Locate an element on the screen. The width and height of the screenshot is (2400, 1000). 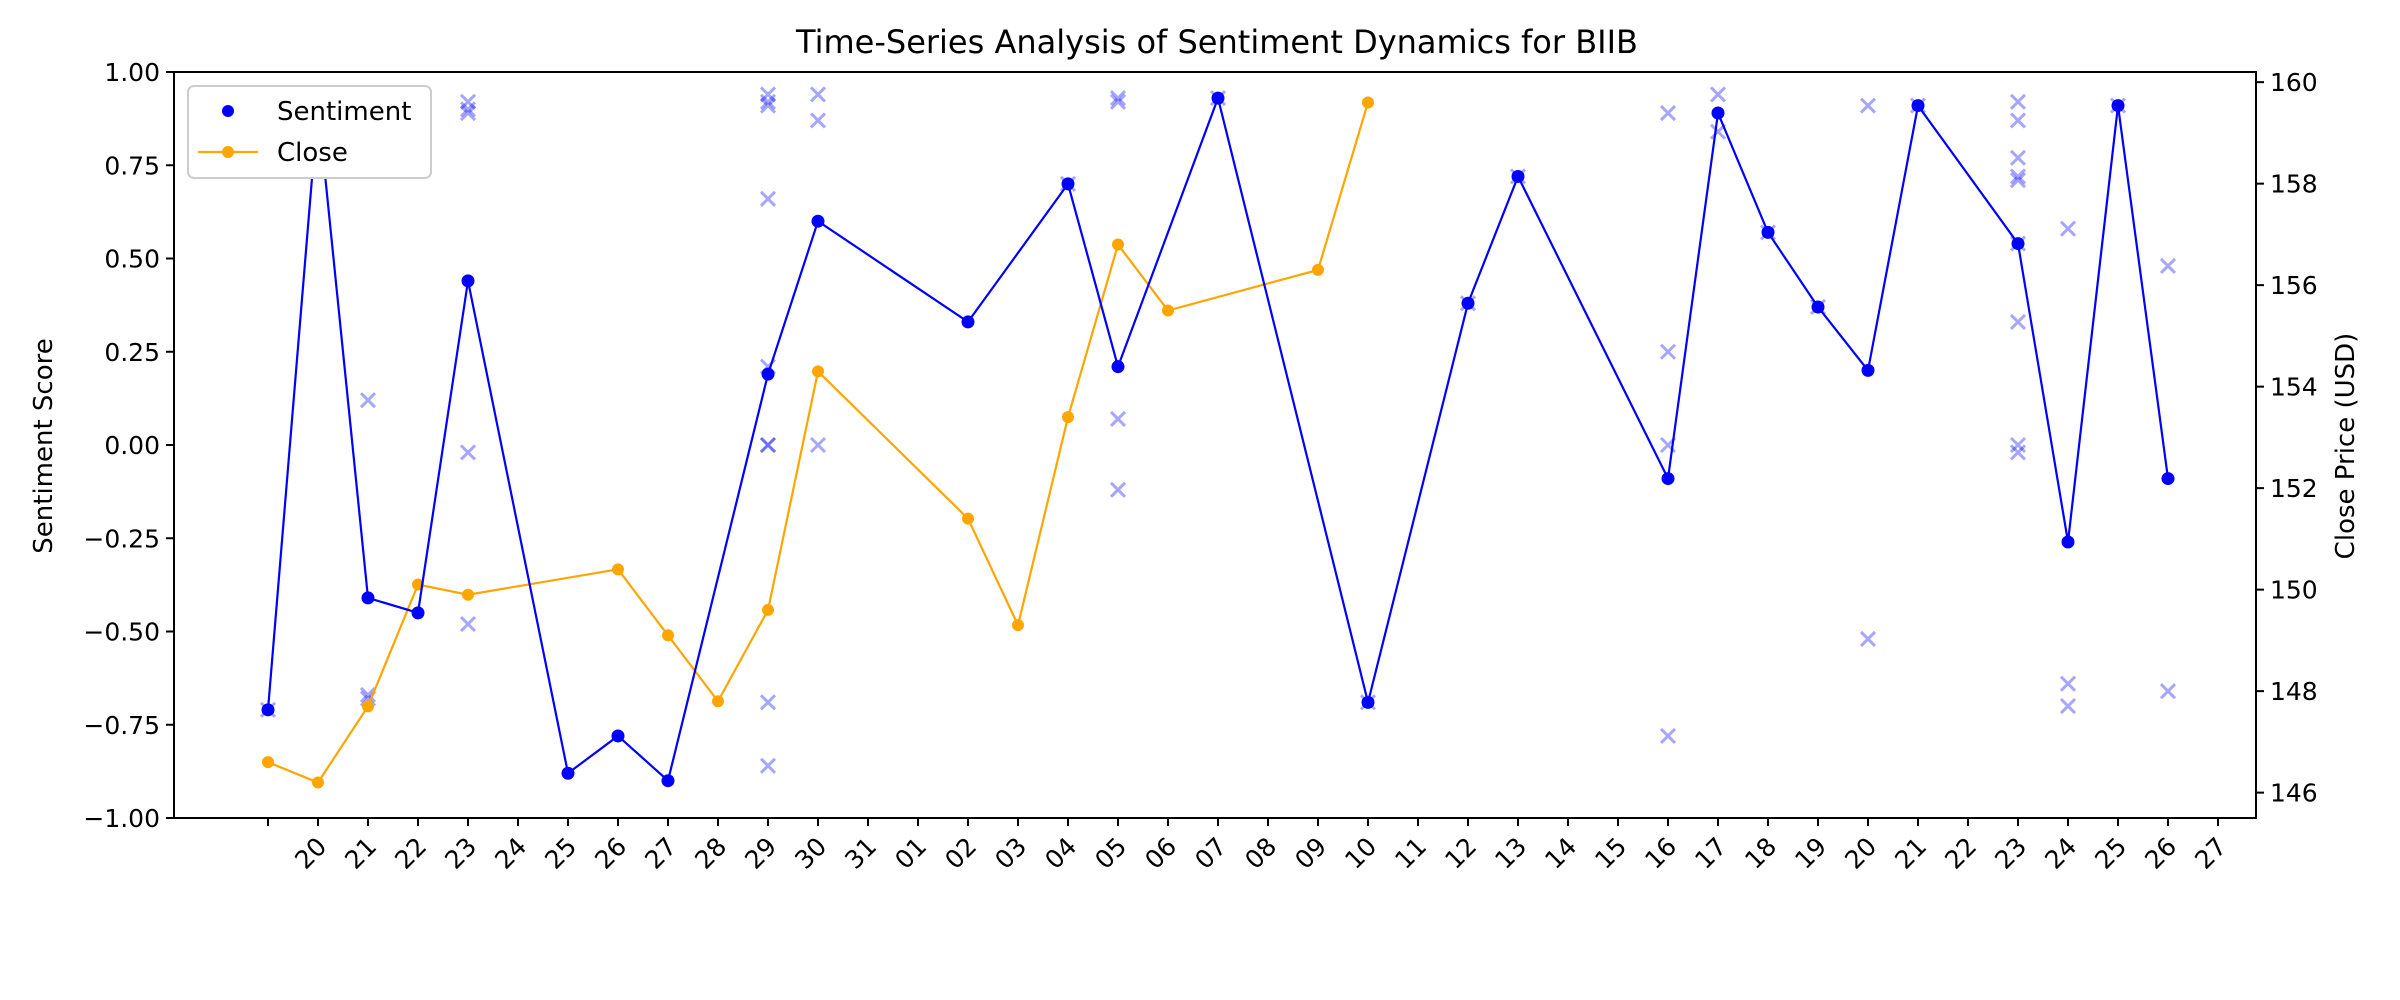
x-tick-label: 03 is located at coordinates (1010, 853).